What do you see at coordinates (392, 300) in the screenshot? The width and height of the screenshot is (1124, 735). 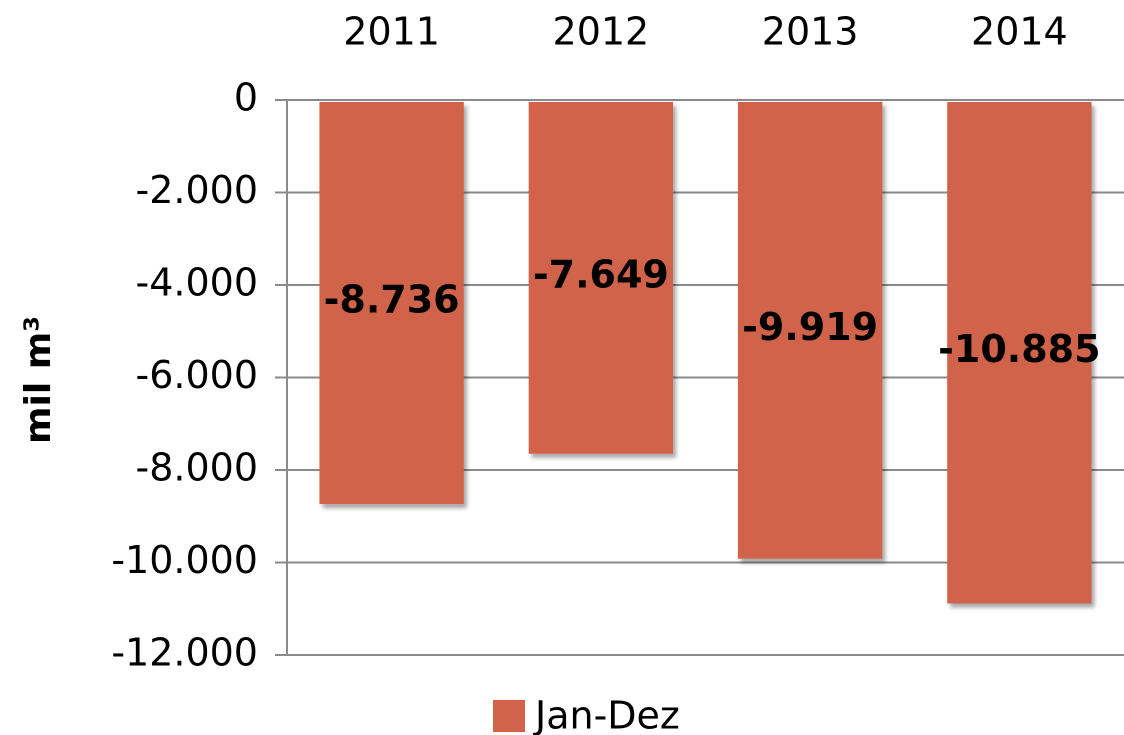 I see `data-label: -8.736` at bounding box center [392, 300].